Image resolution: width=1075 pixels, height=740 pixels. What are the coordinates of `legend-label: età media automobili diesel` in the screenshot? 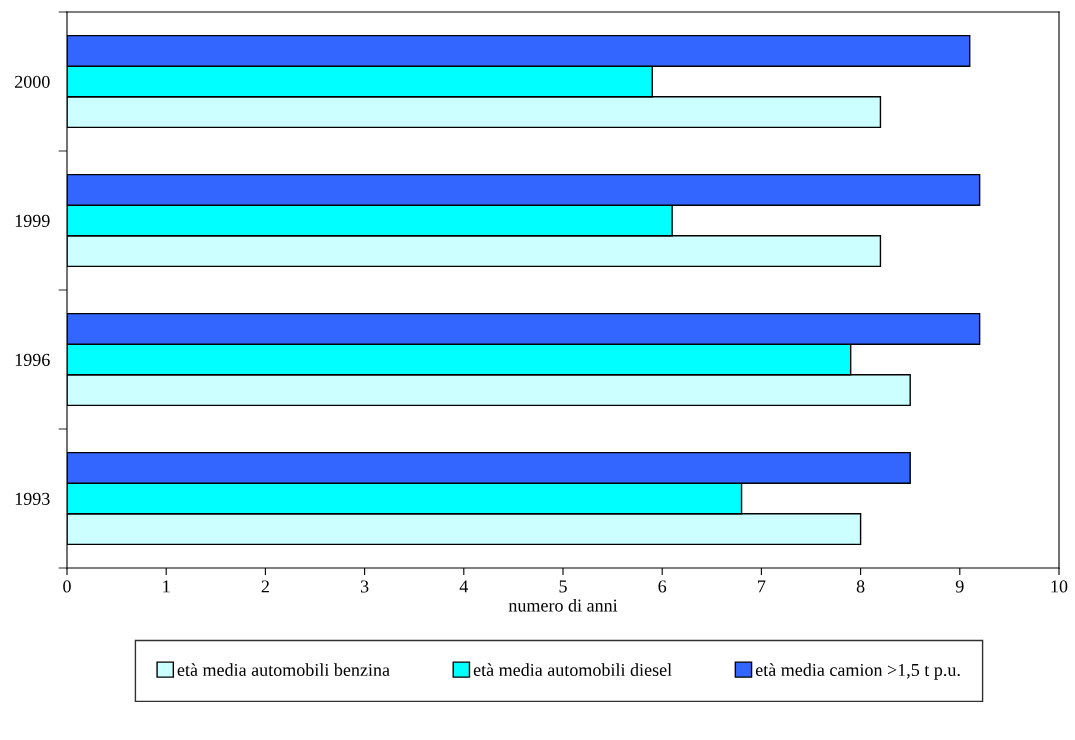 It's located at (572, 670).